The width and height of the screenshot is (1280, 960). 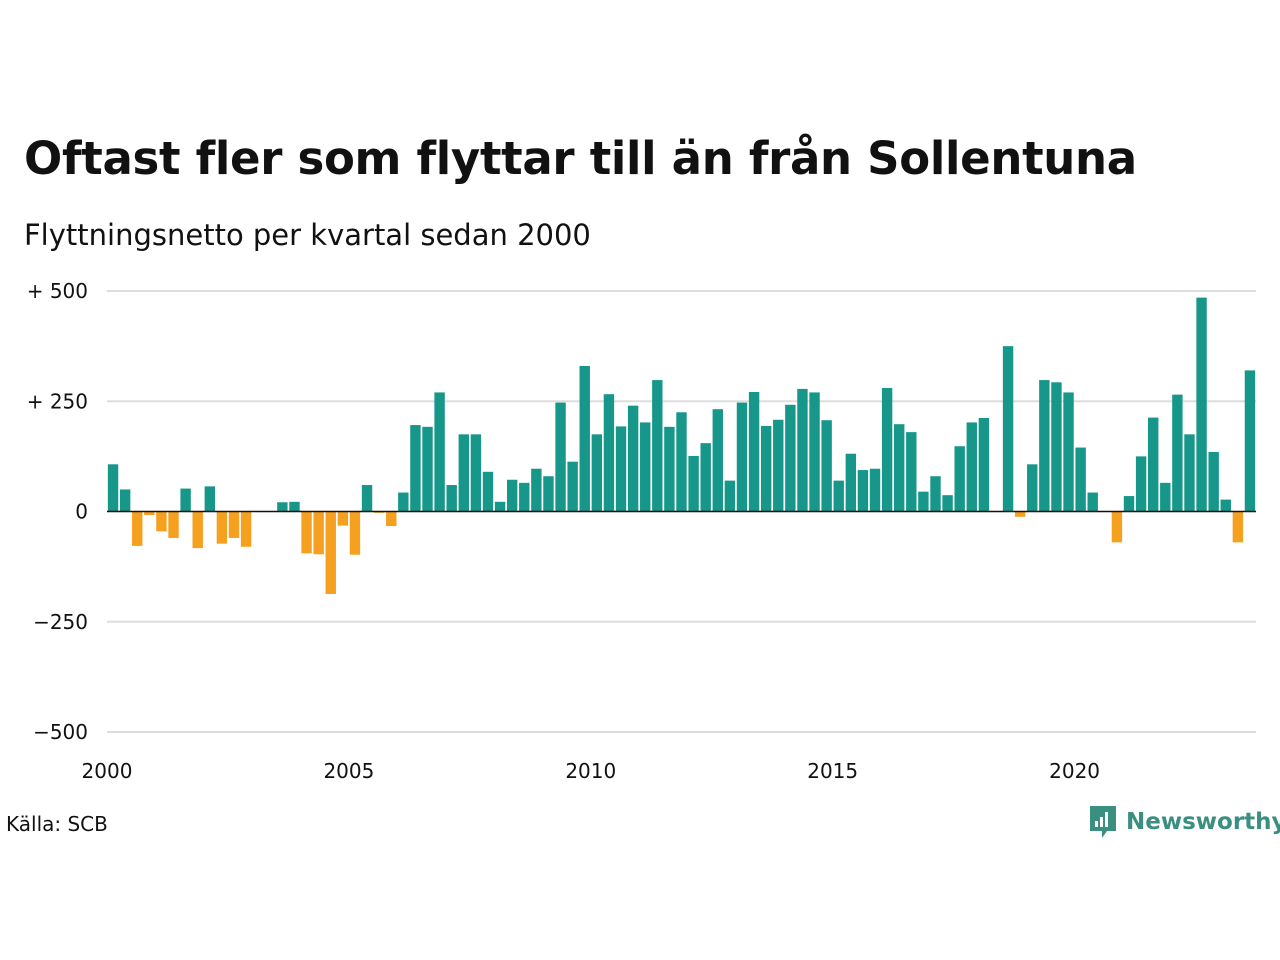 I want to click on x-tick-label: 2000, so click(x=107, y=771).